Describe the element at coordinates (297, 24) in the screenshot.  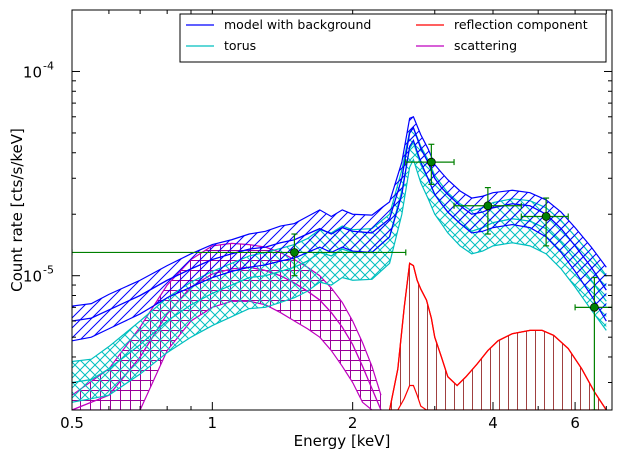
I see `legend-label: model with background` at that location.